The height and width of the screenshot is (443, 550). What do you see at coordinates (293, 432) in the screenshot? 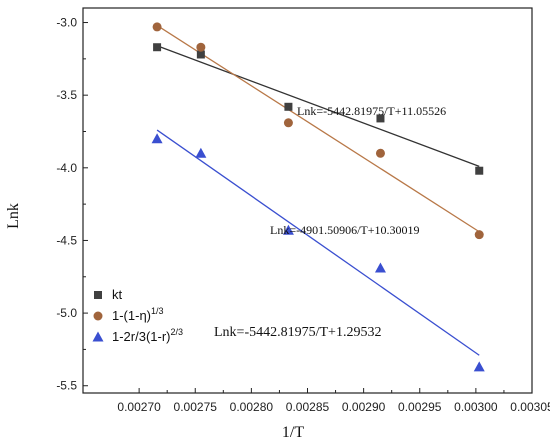
I see `x-axis-title: 1/T` at bounding box center [293, 432].